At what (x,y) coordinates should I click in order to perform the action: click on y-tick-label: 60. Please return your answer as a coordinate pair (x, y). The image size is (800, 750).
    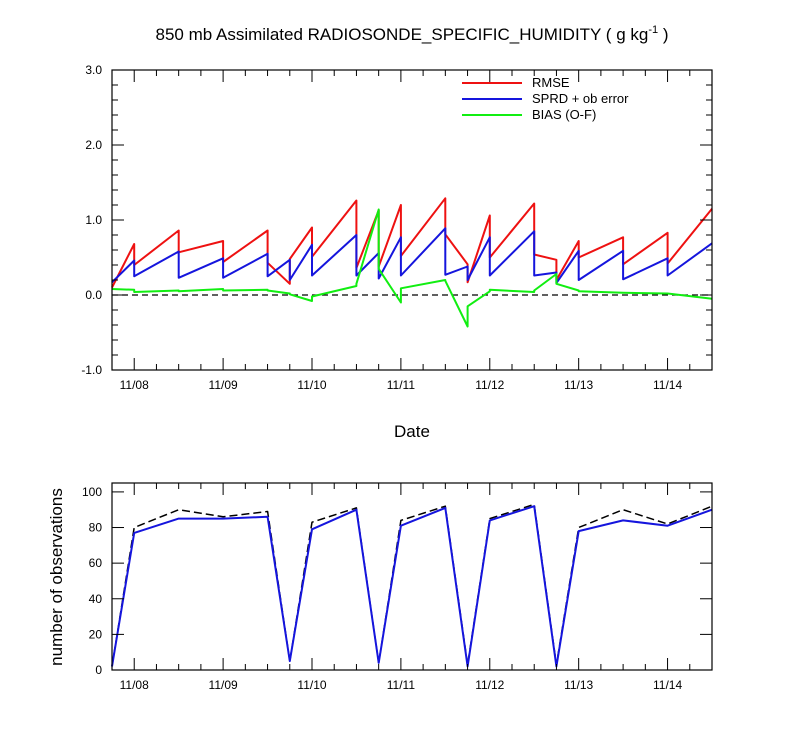
    Looking at the image, I should click on (96, 563).